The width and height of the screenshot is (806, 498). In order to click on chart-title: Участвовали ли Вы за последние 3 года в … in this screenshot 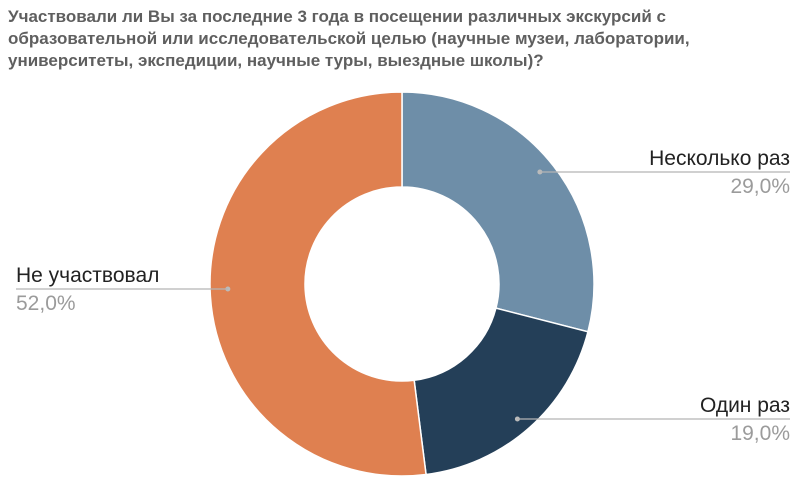, I will do `click(403, 39)`.